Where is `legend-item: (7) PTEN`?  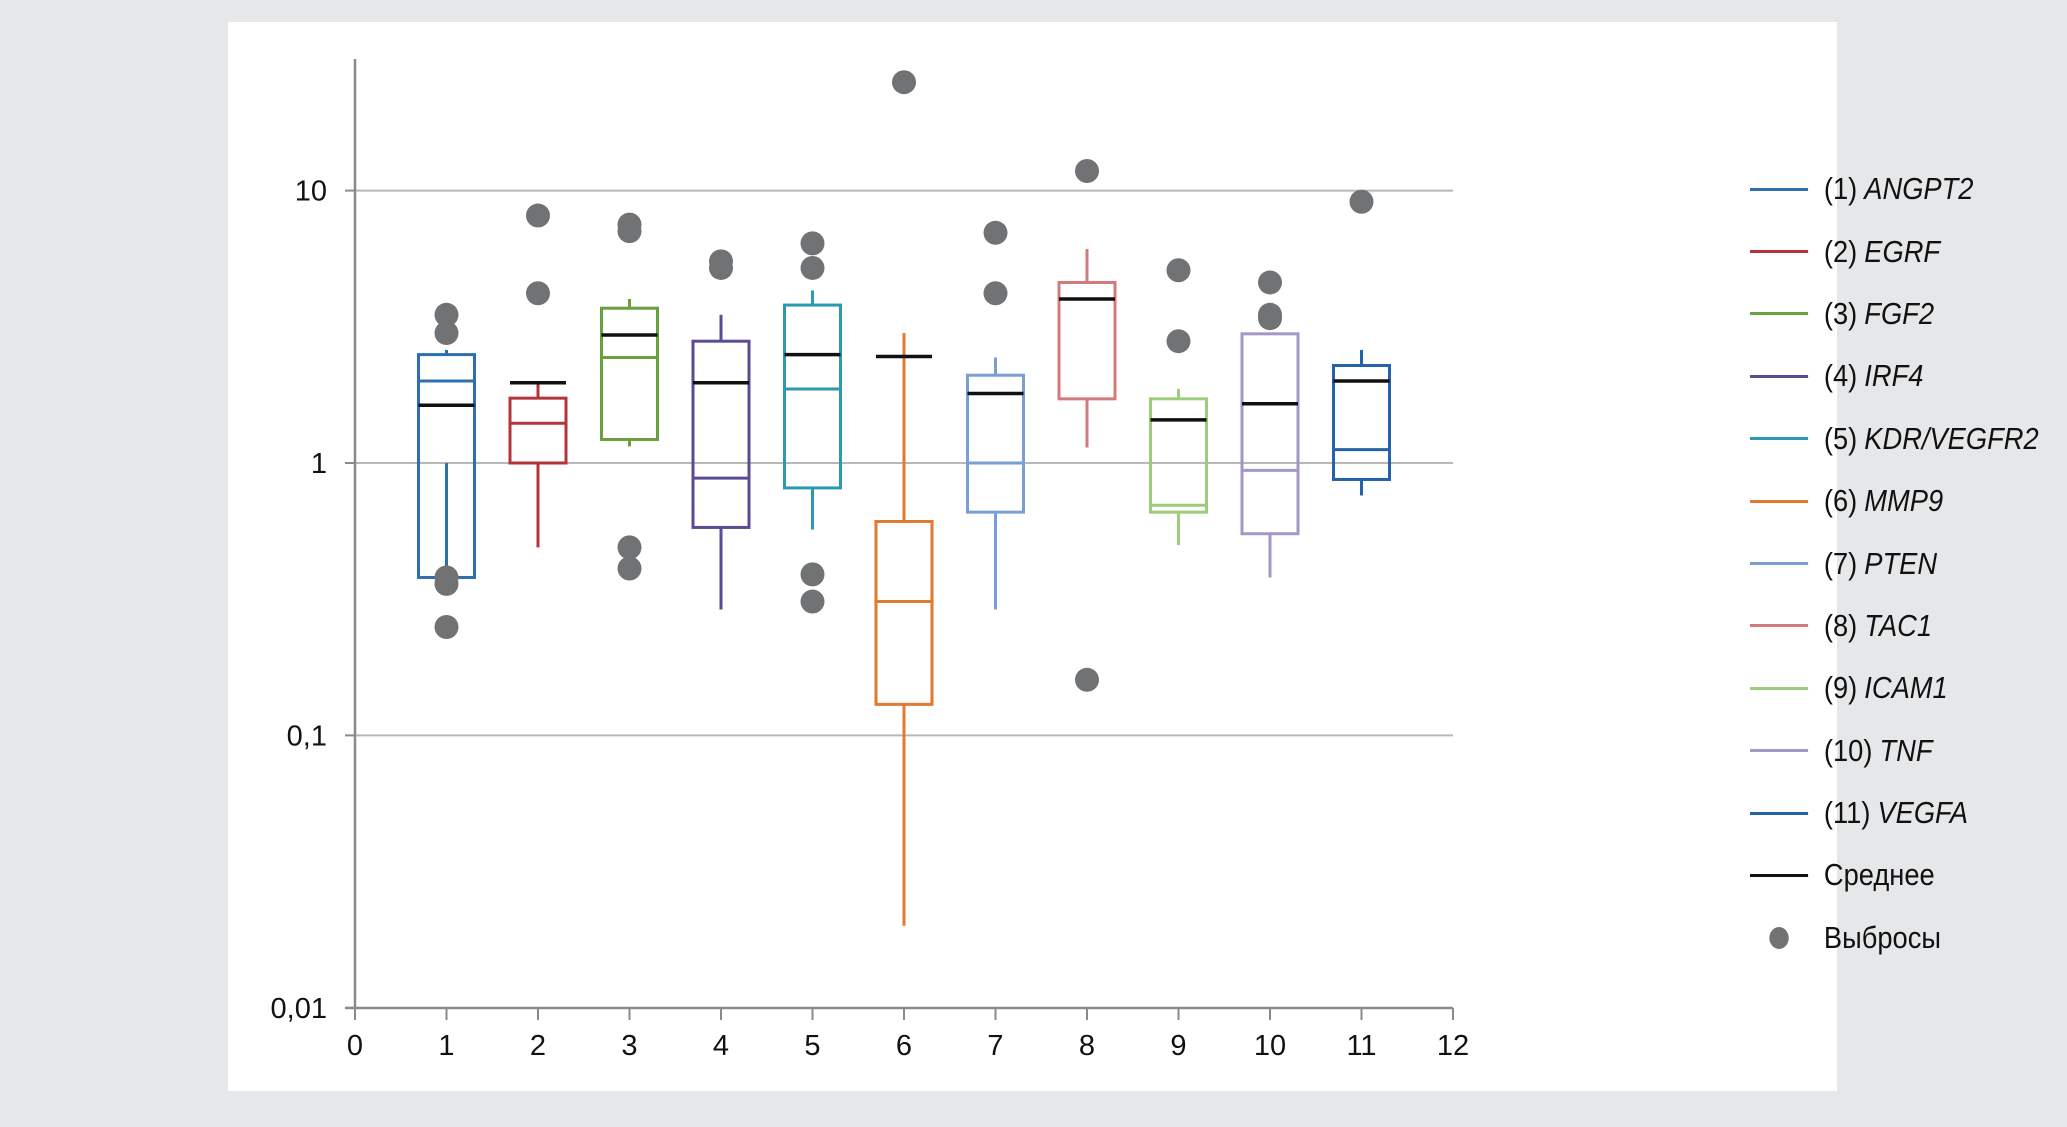 legend-item: (7) PTEN is located at coordinates (1894, 563).